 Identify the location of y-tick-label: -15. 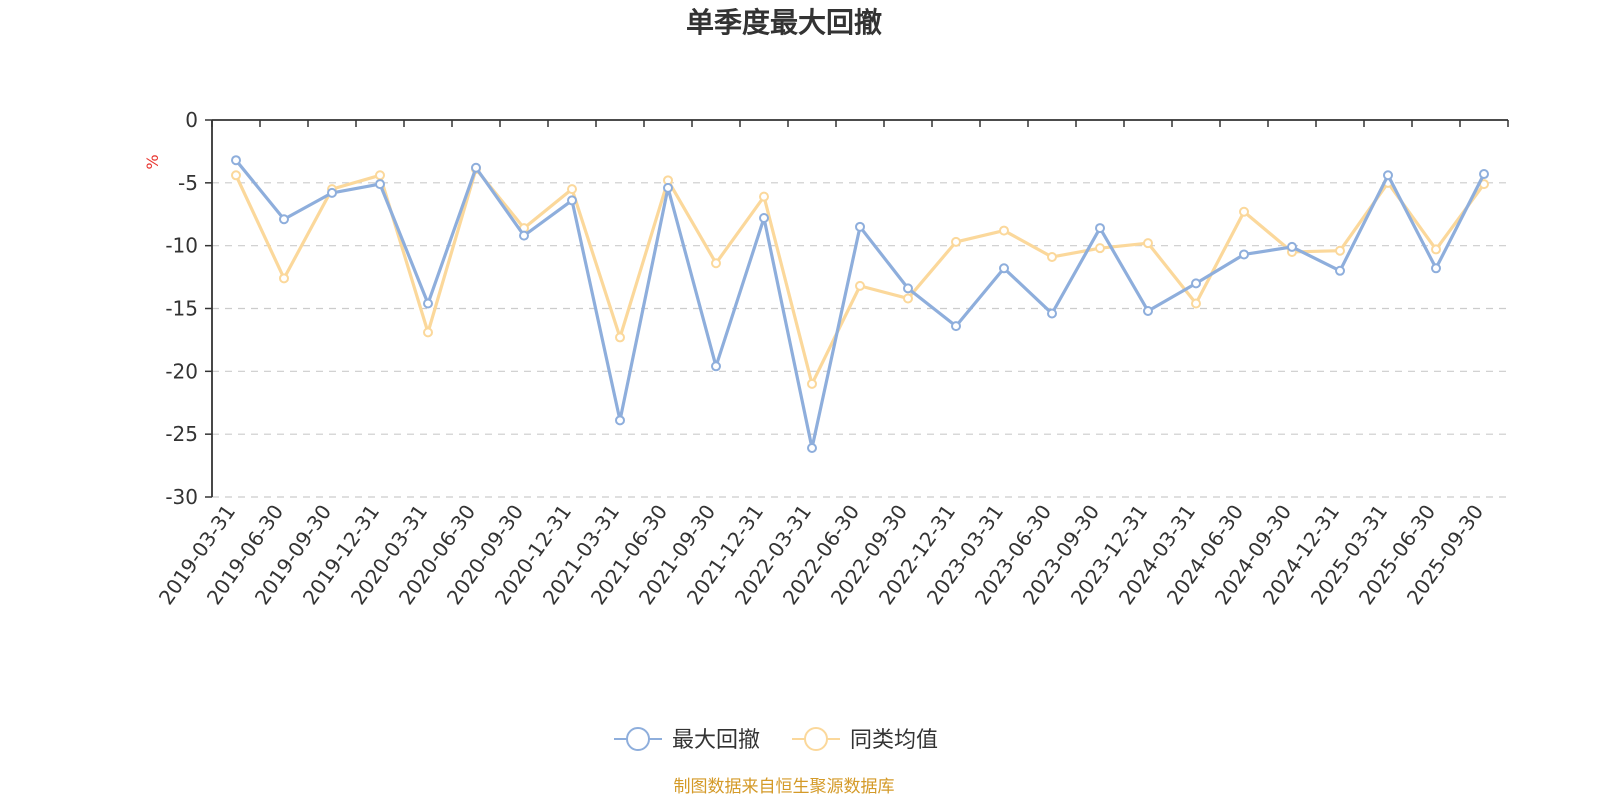
(181, 309).